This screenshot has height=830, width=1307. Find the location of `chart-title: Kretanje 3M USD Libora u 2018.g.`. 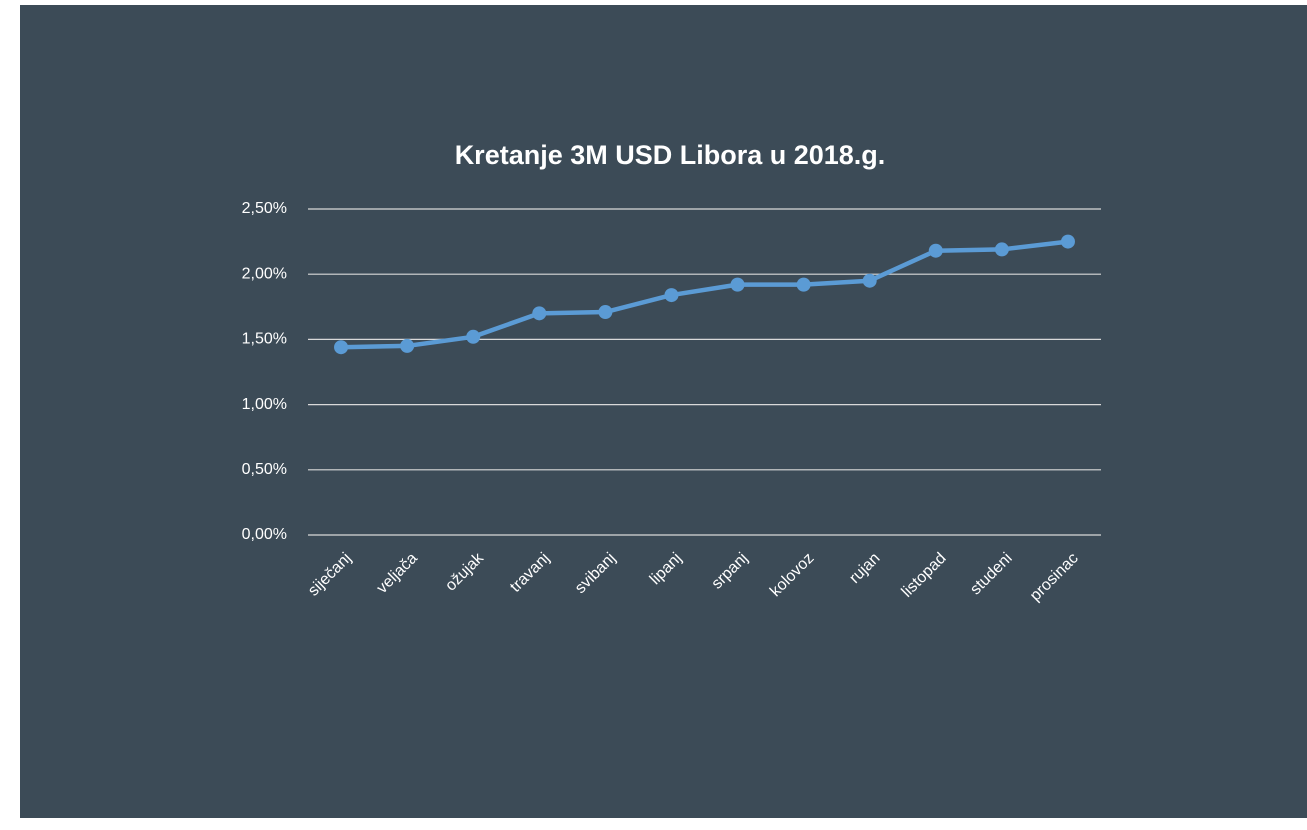

chart-title: Kretanje 3M USD Libora u 2018.g. is located at coordinates (670, 155).